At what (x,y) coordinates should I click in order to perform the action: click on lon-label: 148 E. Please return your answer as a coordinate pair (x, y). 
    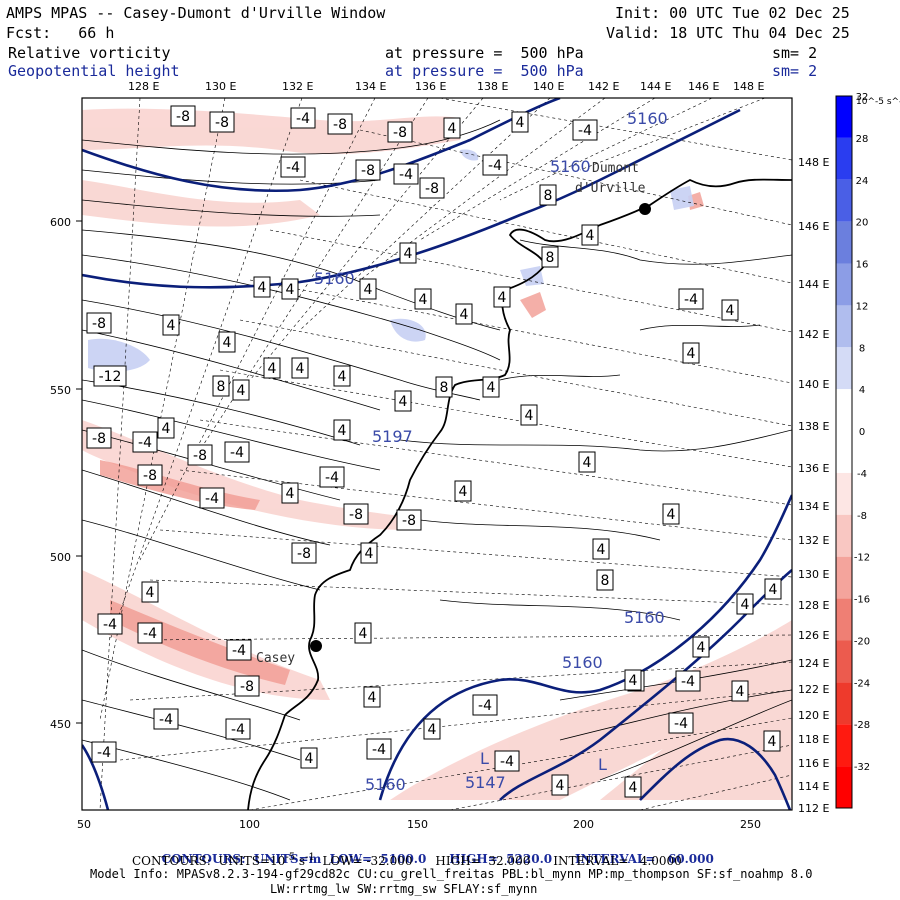
    Looking at the image, I should click on (748, 86).